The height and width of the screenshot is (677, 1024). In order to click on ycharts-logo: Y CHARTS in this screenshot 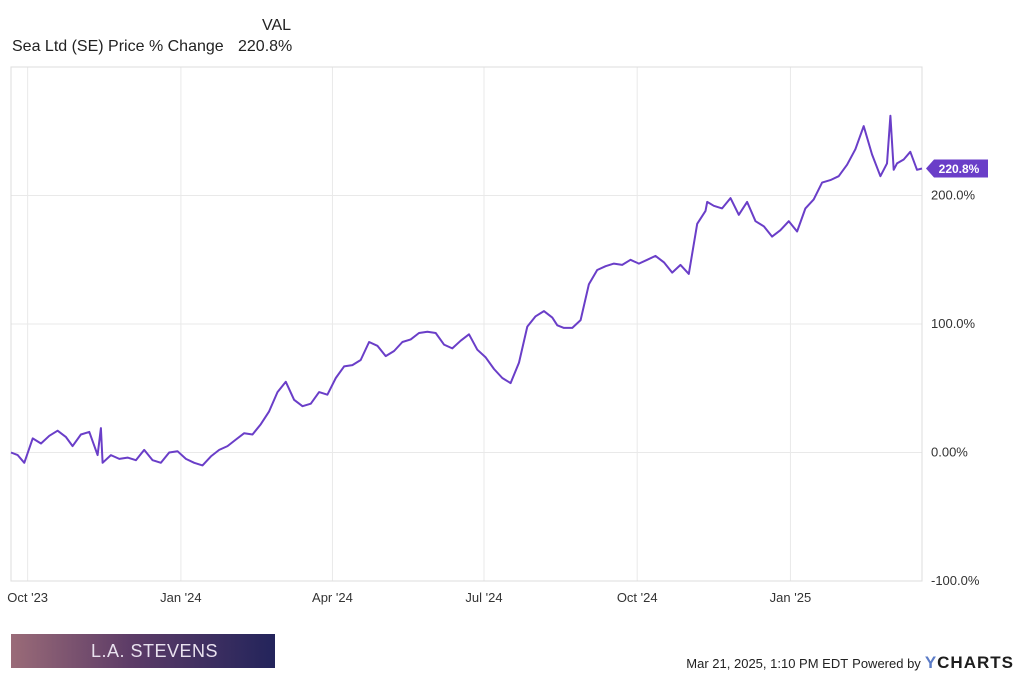, I will do `click(969, 663)`.